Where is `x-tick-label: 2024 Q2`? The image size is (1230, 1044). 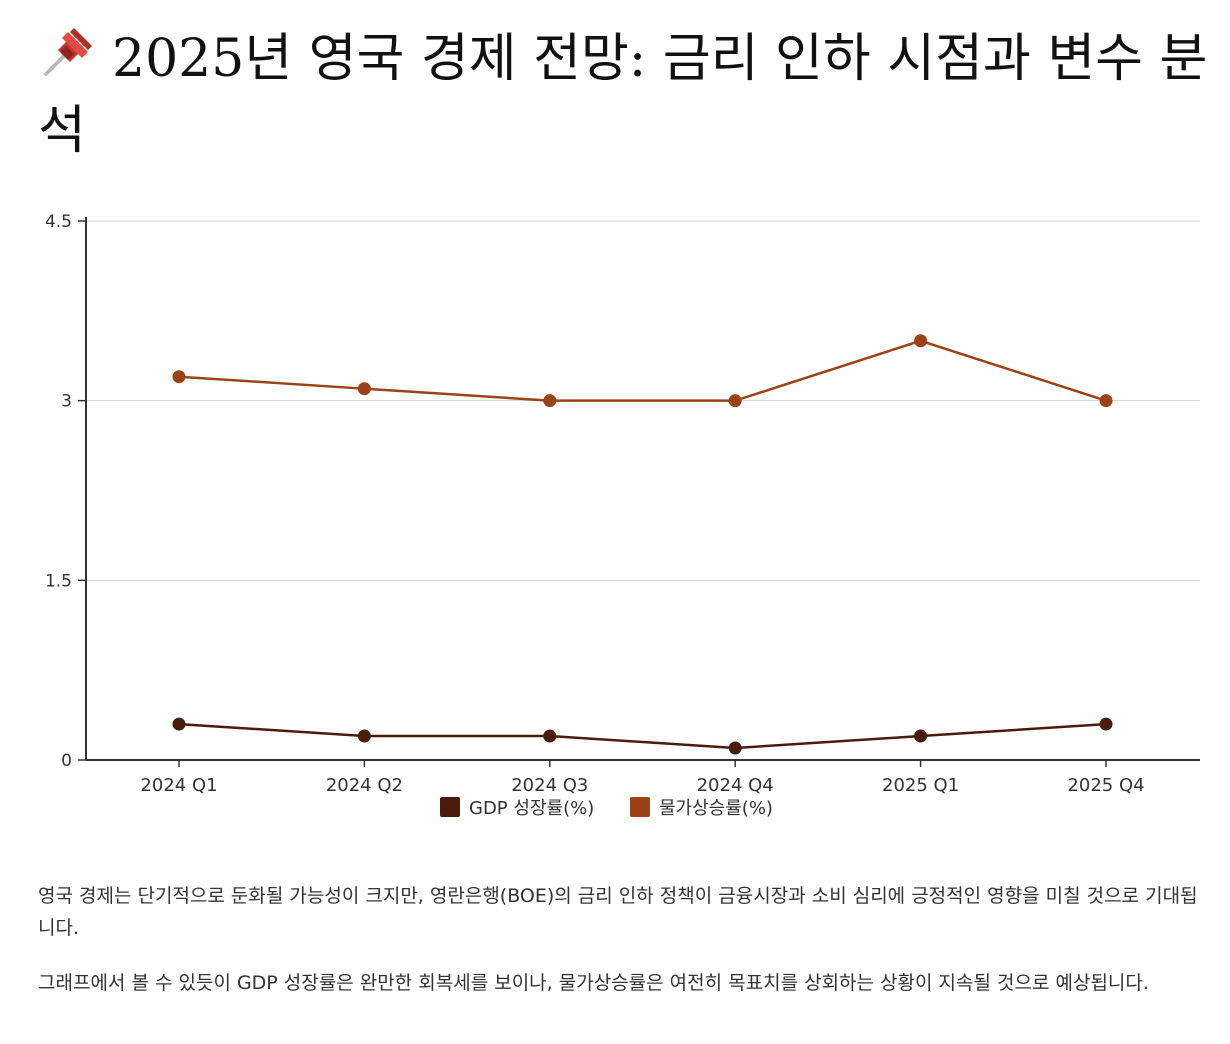 x-tick-label: 2024 Q2 is located at coordinates (364, 785).